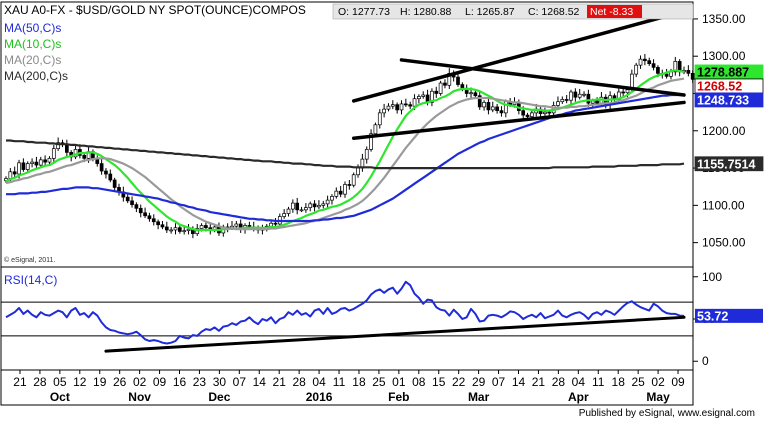 The image size is (764, 426). What do you see at coordinates (559, 382) in the screenshot?
I see `x-day-label: 28` at bounding box center [559, 382].